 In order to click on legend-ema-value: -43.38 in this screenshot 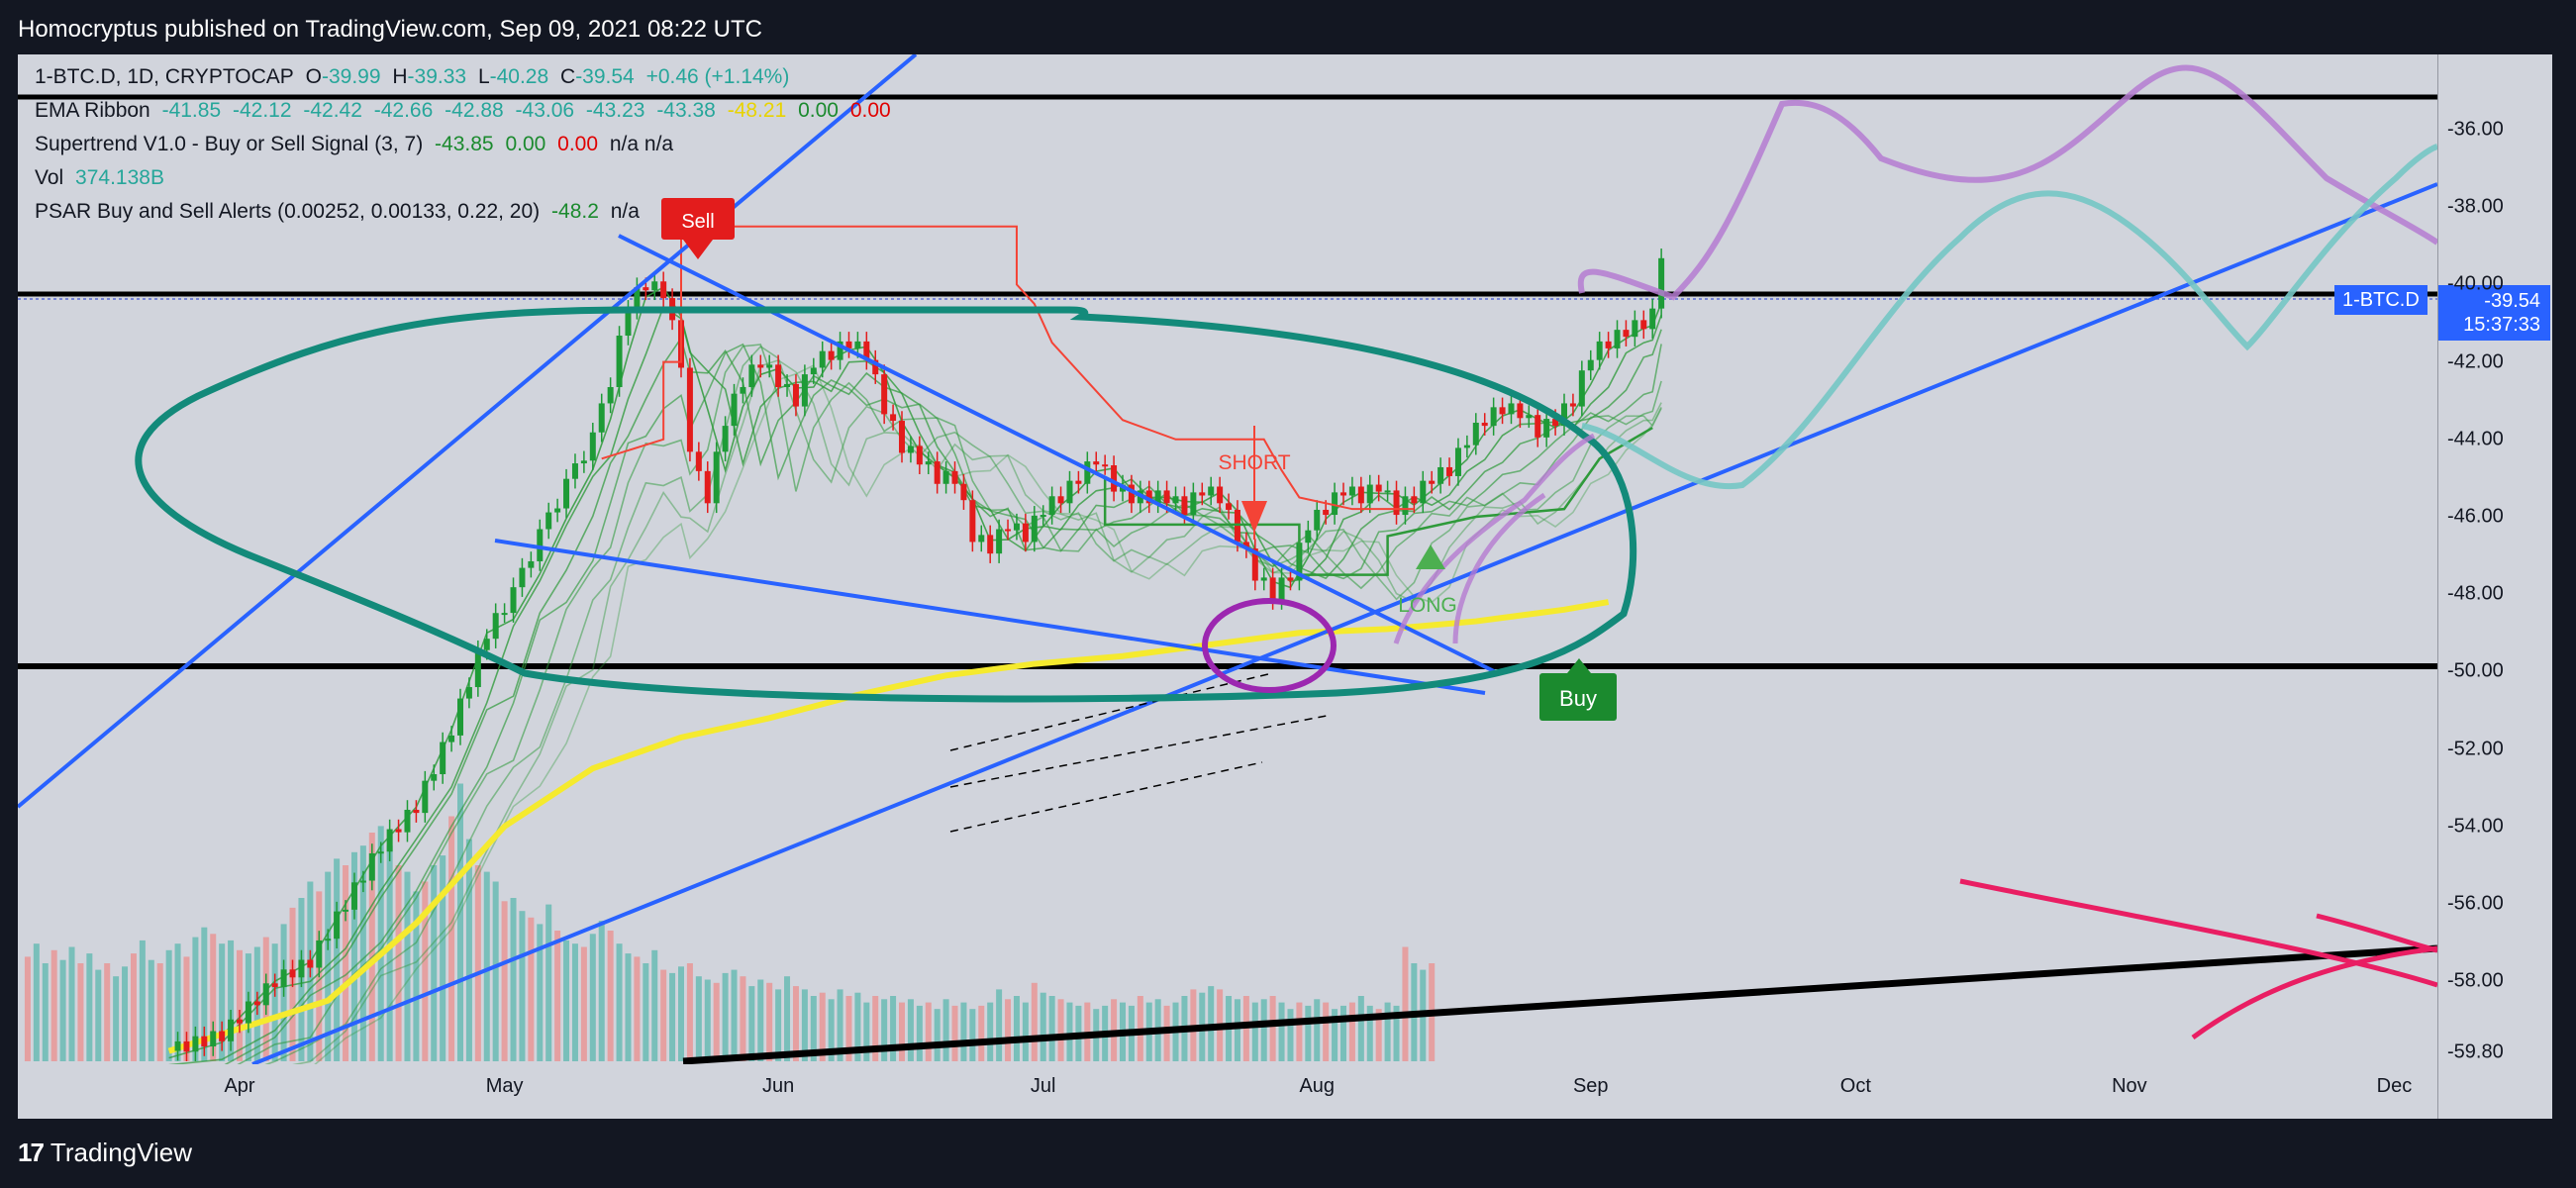, I will do `click(686, 110)`.